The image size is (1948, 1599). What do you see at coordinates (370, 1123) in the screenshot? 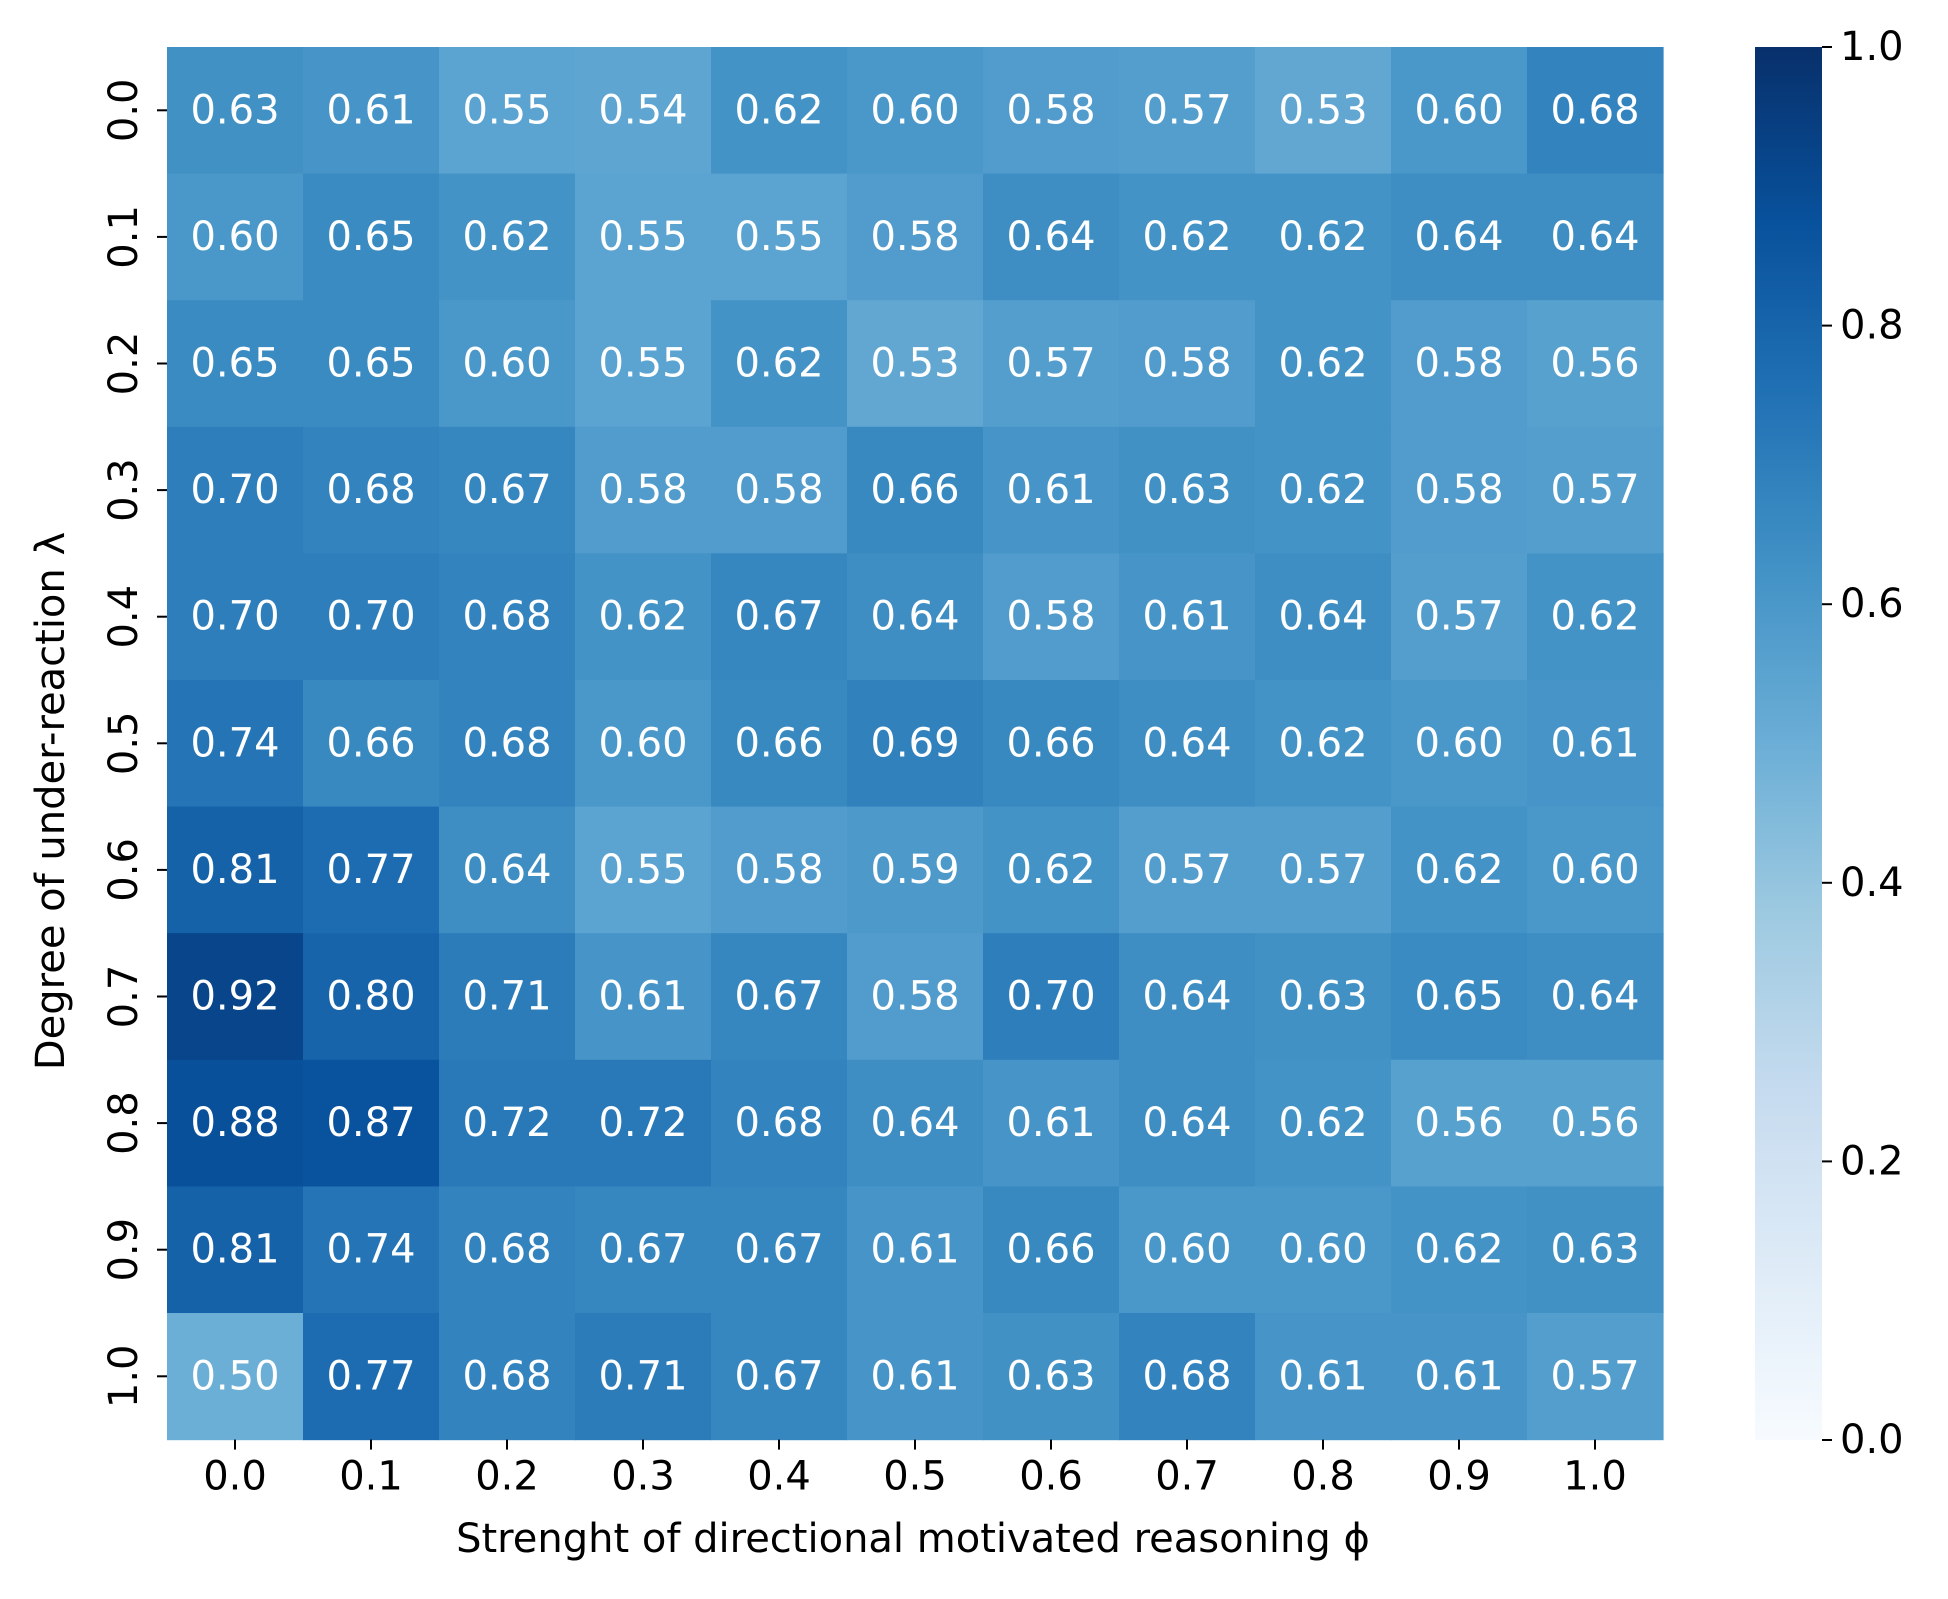
I see `cell-value-r8-c1: 0.87` at bounding box center [370, 1123].